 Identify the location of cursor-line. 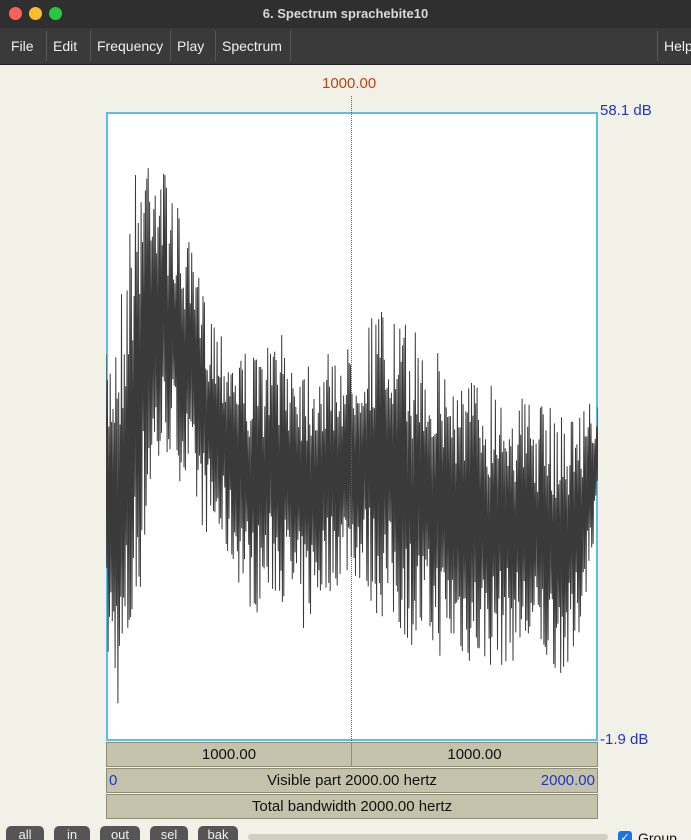
(351, 418).